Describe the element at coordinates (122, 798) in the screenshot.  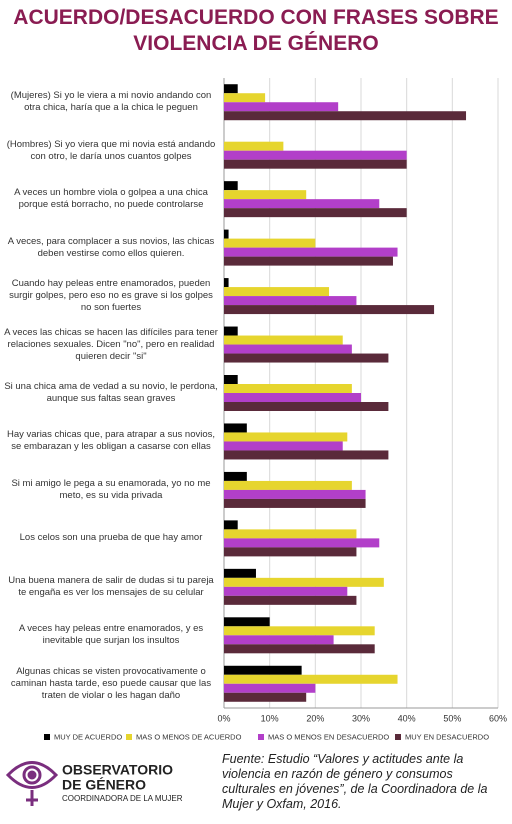
I see `logo-subtext: COORDINADORA DE LA MUJER` at that location.